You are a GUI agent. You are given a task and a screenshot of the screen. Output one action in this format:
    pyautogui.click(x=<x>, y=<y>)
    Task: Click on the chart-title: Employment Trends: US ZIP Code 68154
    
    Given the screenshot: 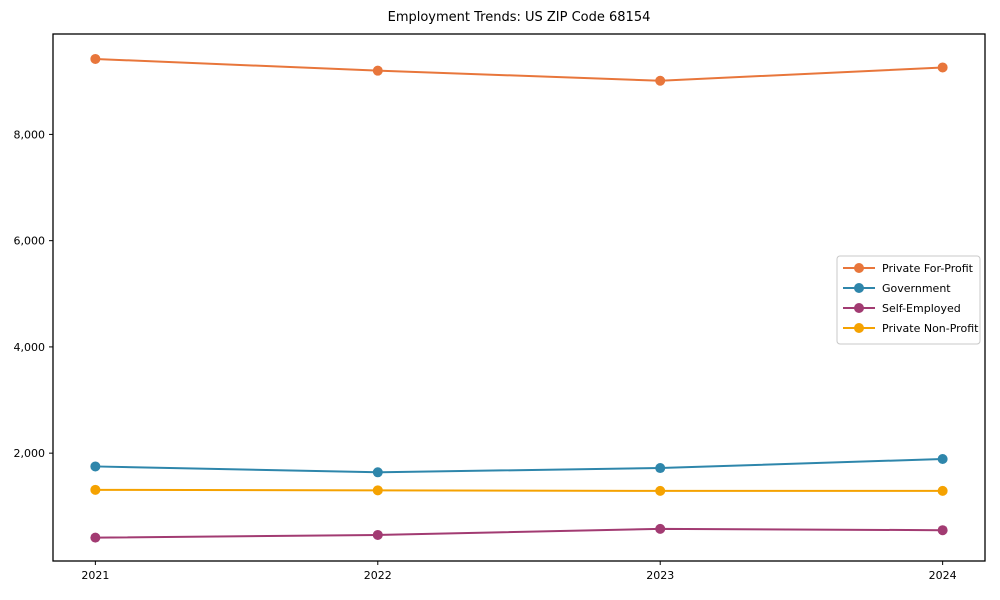 What is the action you would take?
    pyautogui.click(x=519, y=17)
    